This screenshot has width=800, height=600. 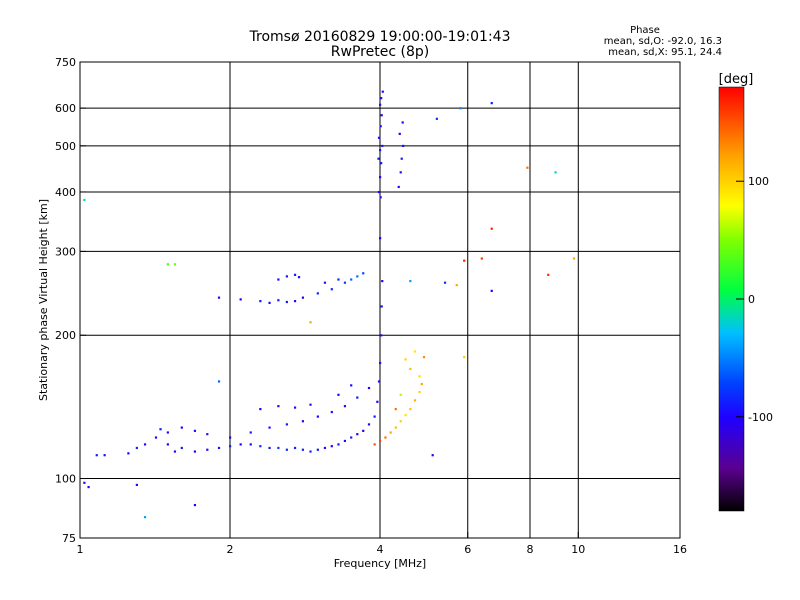 I want to click on y-tick-label: 600, so click(x=65, y=108).